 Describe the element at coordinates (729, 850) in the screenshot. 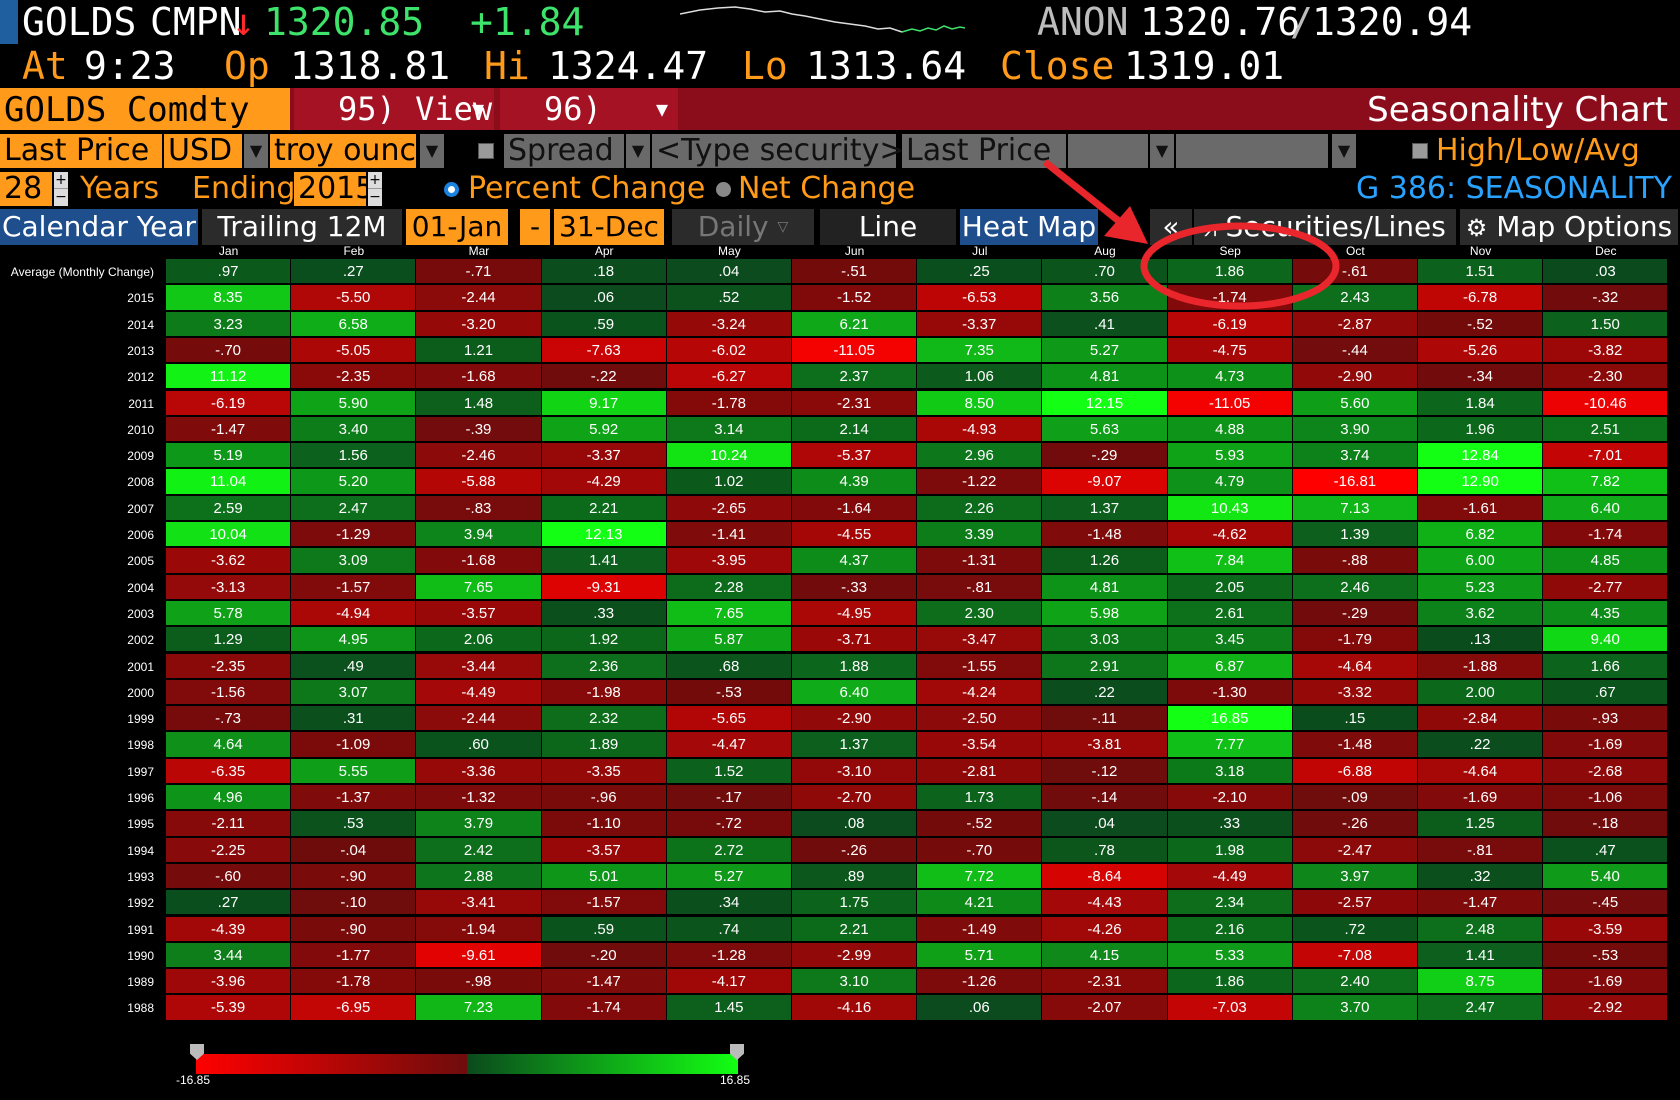

I see `heat-map-cell: 2.72` at that location.